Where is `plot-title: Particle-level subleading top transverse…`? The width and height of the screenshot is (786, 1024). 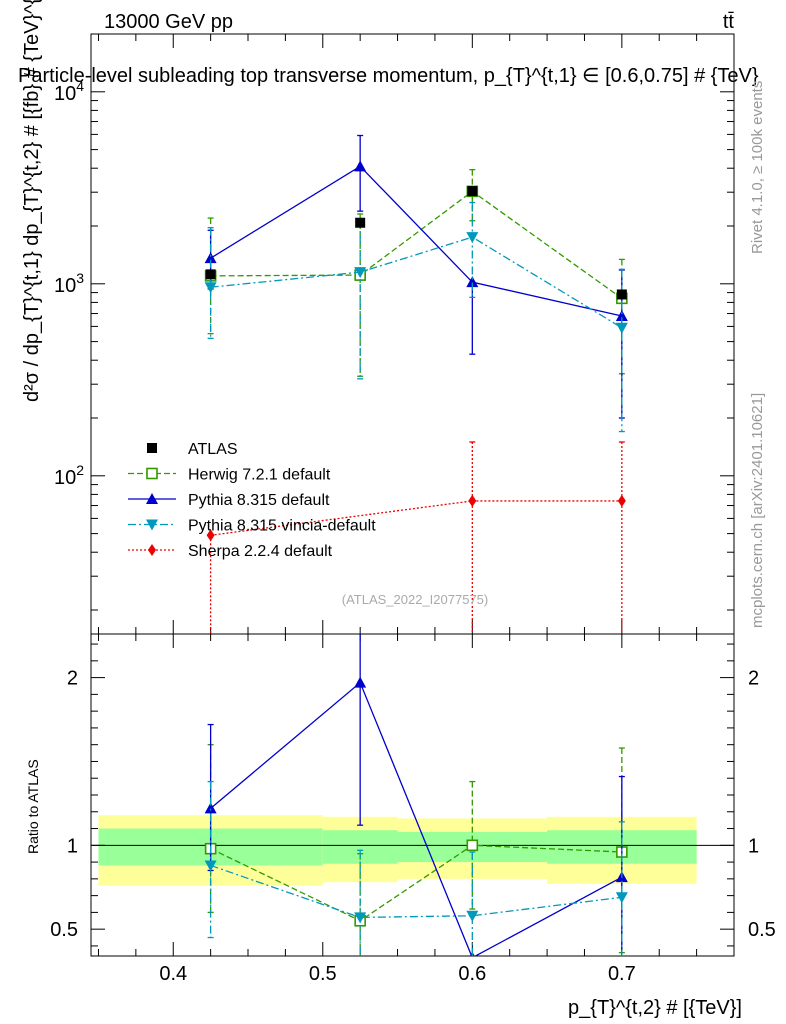
plot-title: Particle-level subleading top transverse… is located at coordinates (388, 76).